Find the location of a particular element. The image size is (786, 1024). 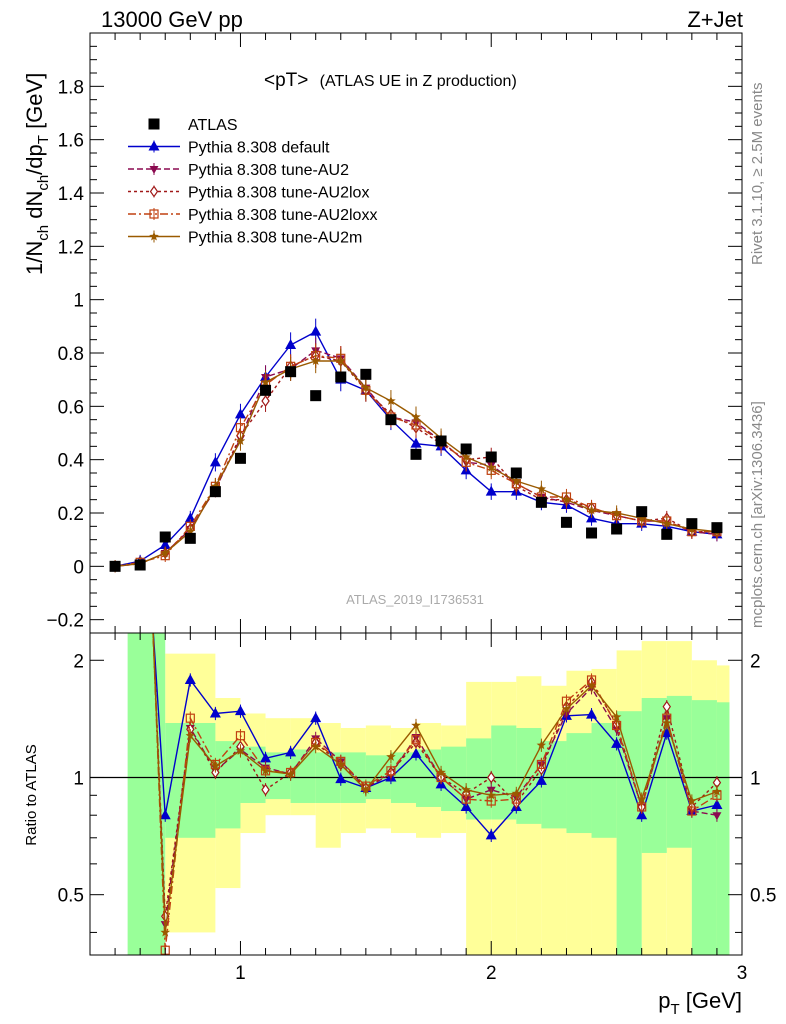

main-y-tick-labels: −0.2 0 0.2 0.4 0.6 0.8 1 1.2 1.4 1.6 1.8 is located at coordinates (65, 354).